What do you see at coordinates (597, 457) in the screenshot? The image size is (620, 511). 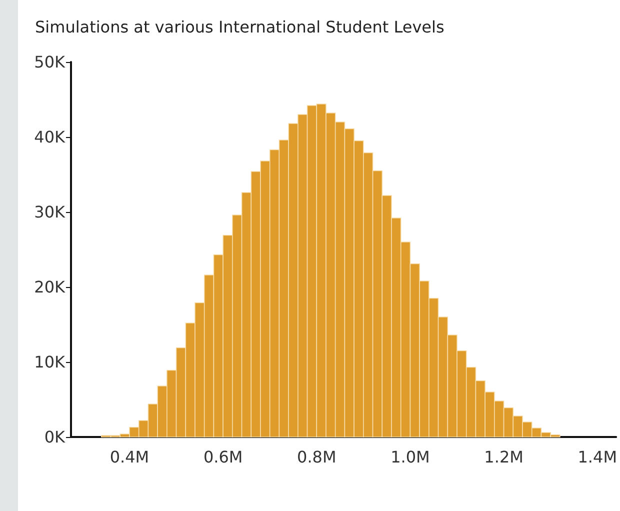 I see `x-tick-label: 1.4M` at bounding box center [597, 457].